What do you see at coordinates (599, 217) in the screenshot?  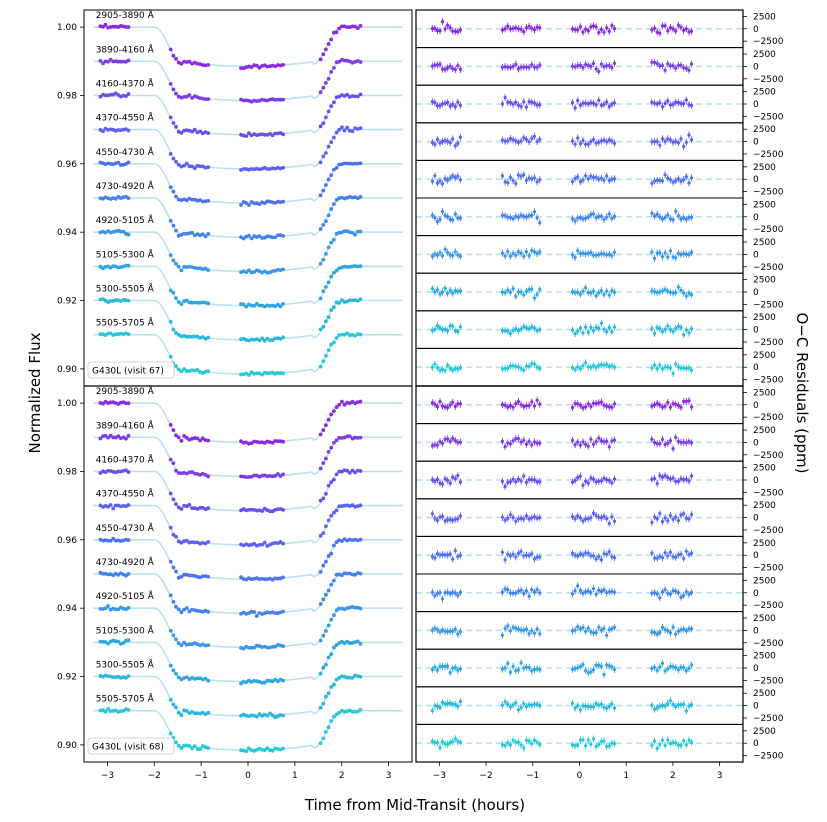 I see `residual-panel-visit67-4730-4920 Å: 25000−2500` at bounding box center [599, 217].